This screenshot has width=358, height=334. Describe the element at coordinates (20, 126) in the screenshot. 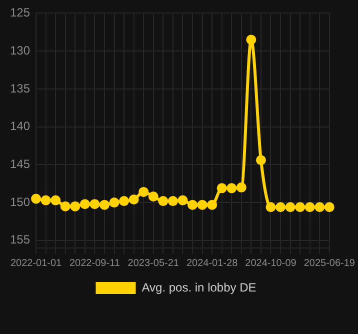

I see `y-tick-label: 140` at that location.